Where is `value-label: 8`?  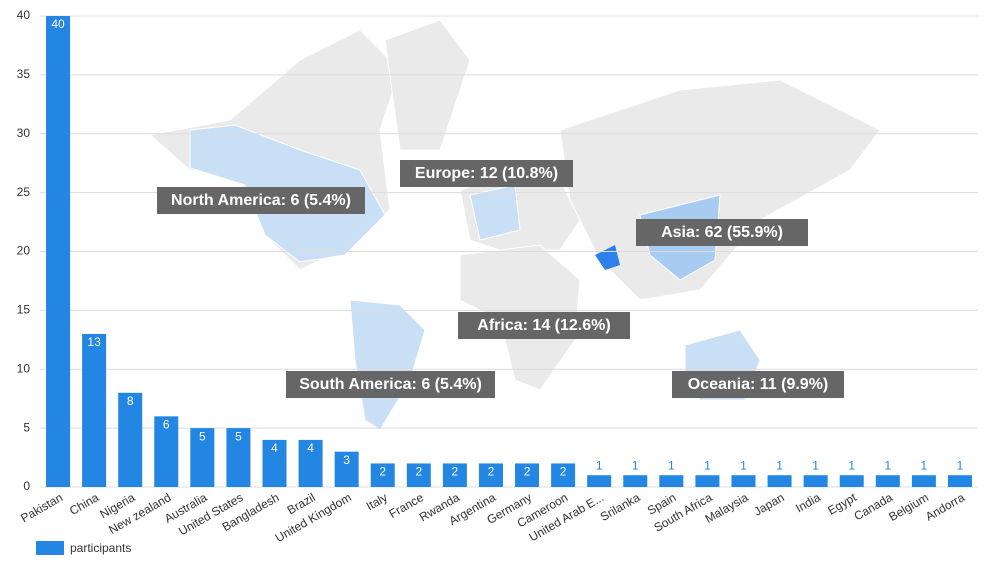 value-label: 8 is located at coordinates (130, 401).